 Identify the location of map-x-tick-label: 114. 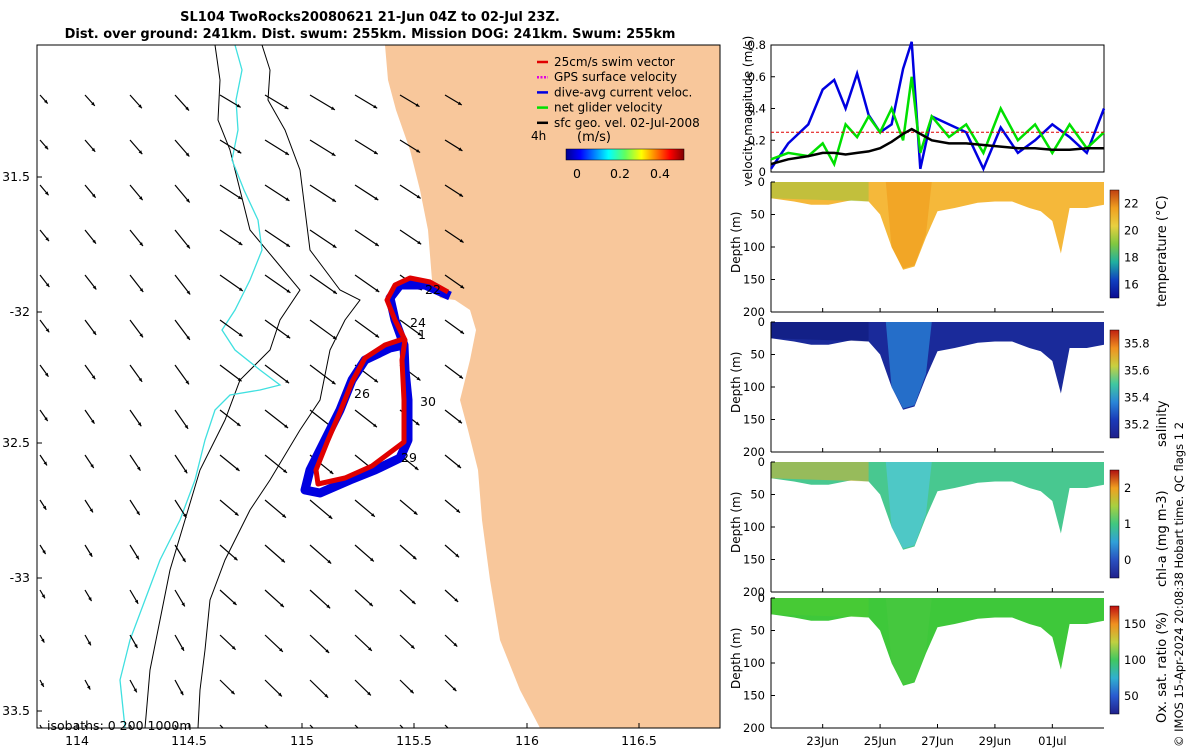
(77, 740).